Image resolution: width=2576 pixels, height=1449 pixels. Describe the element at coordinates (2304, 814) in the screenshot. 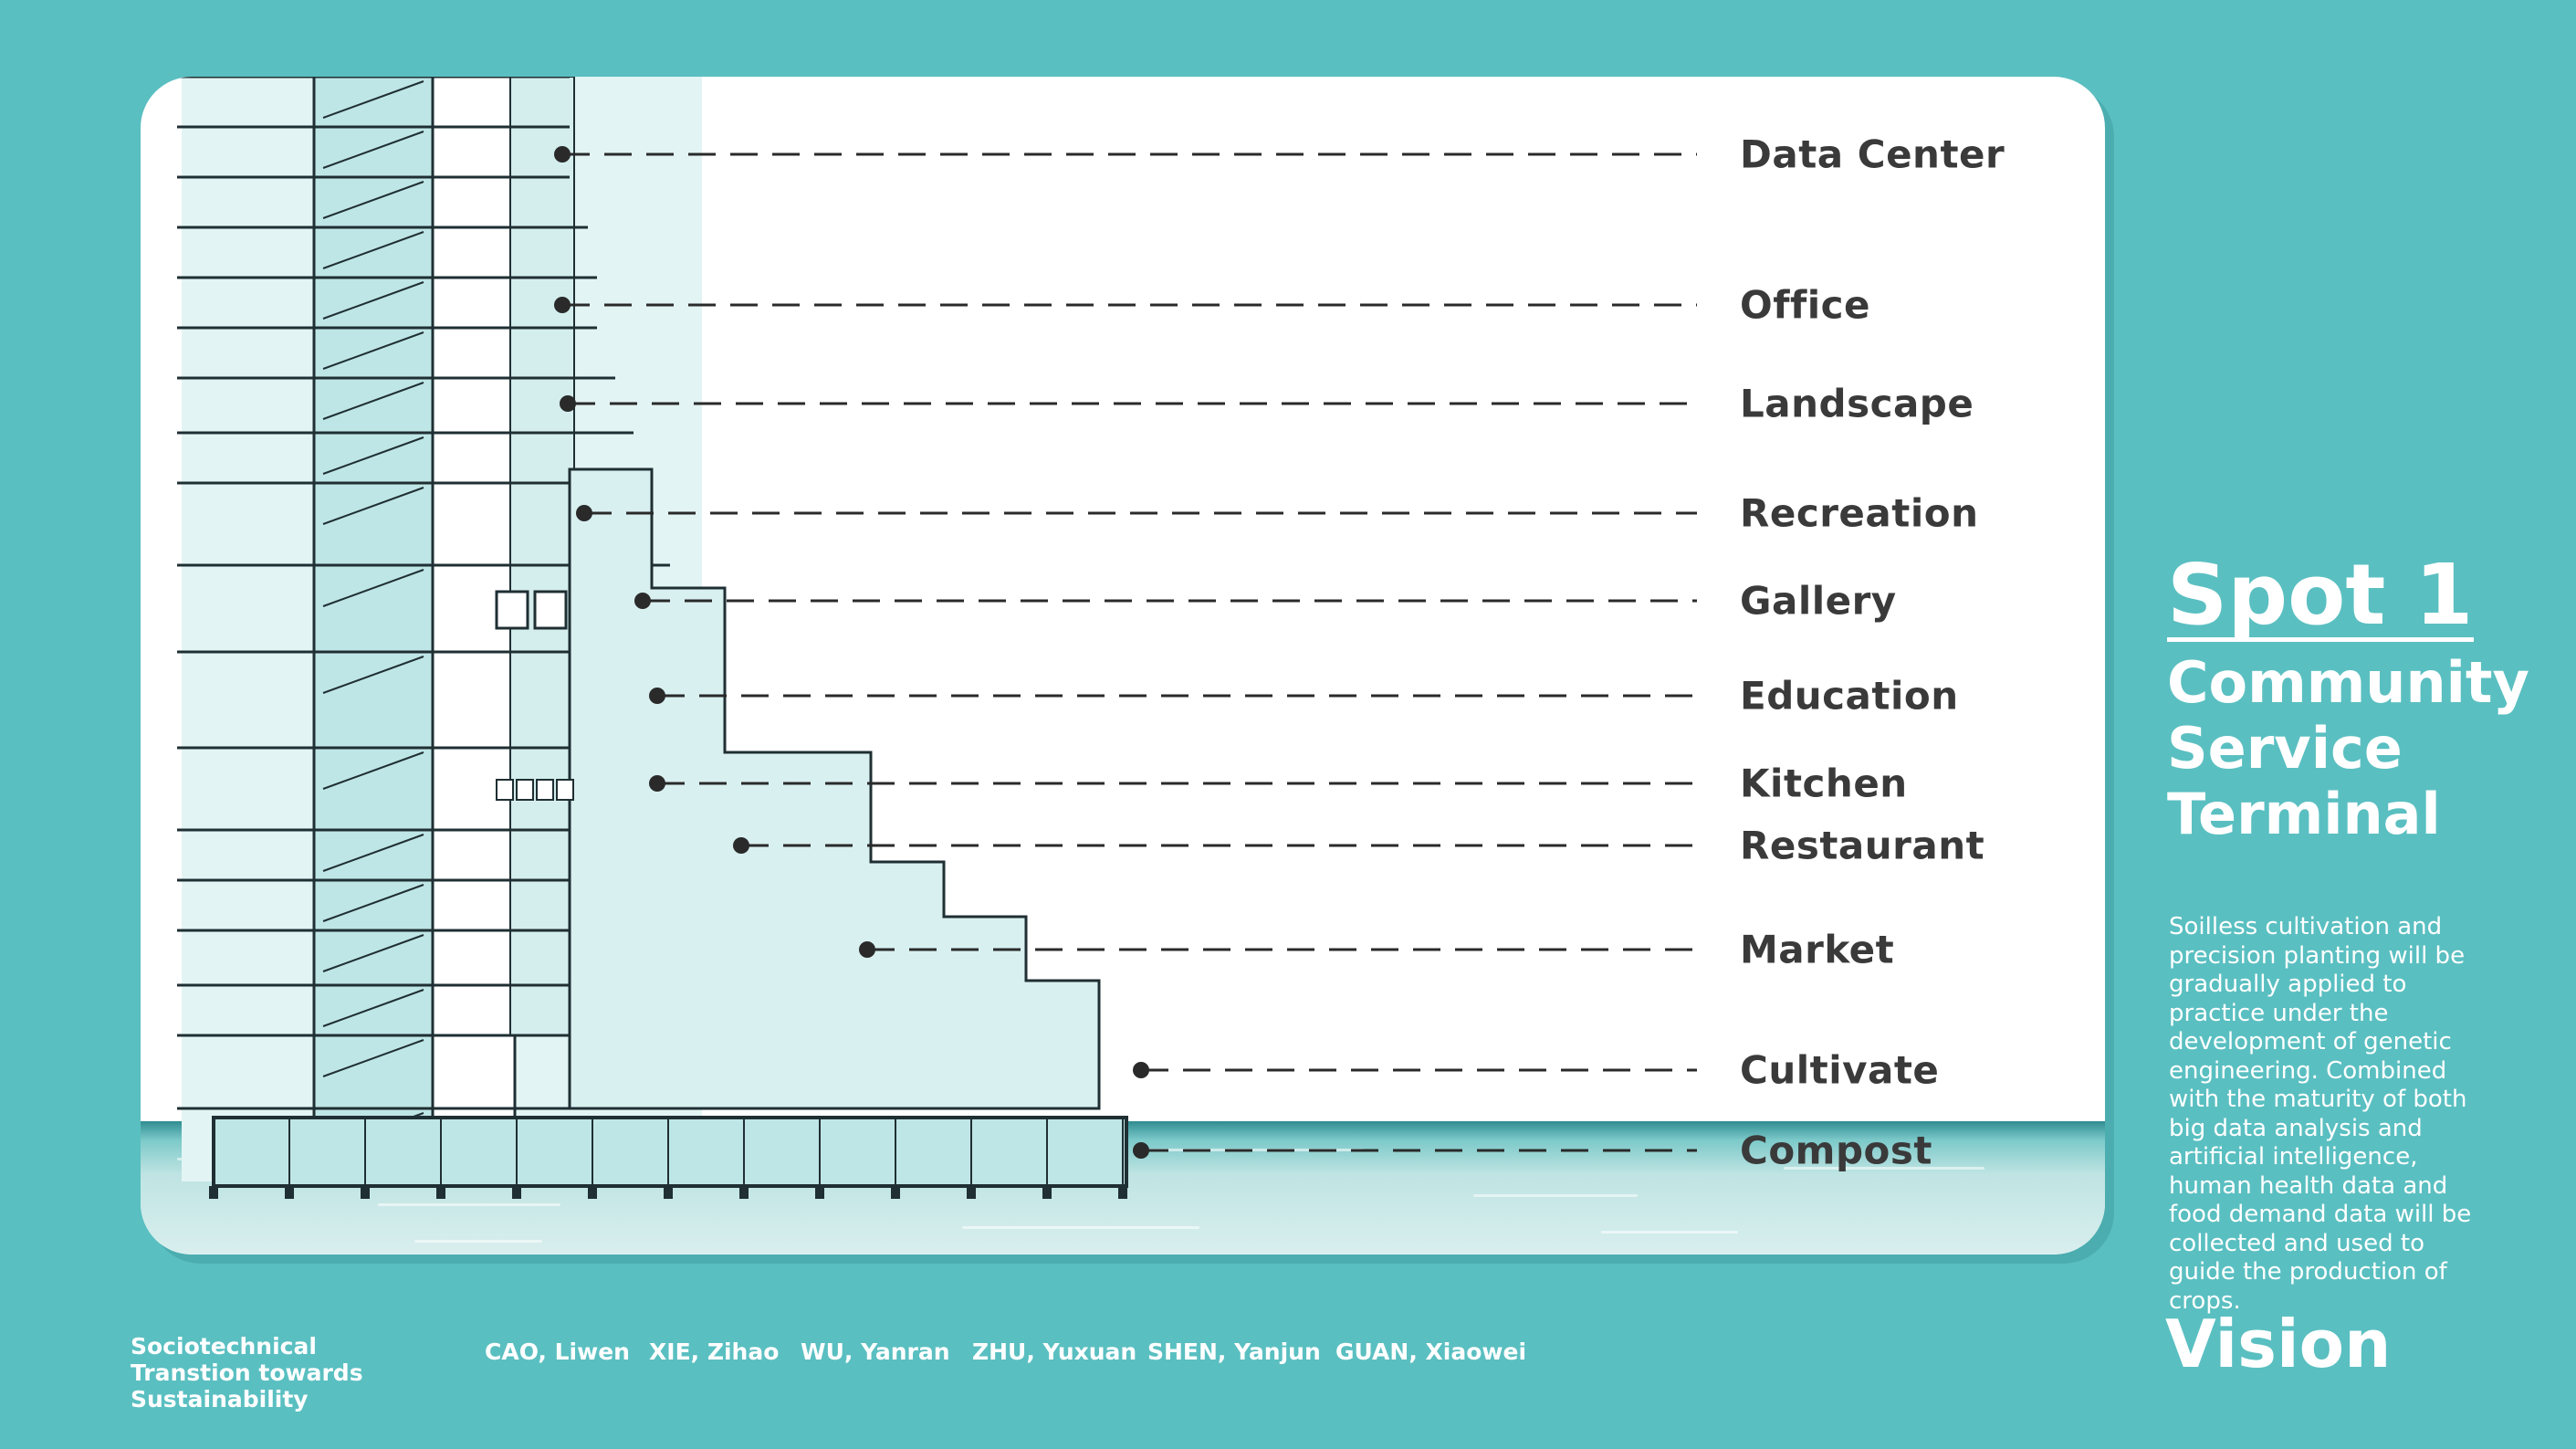

I see `subtitle-line: Terminal` at that location.